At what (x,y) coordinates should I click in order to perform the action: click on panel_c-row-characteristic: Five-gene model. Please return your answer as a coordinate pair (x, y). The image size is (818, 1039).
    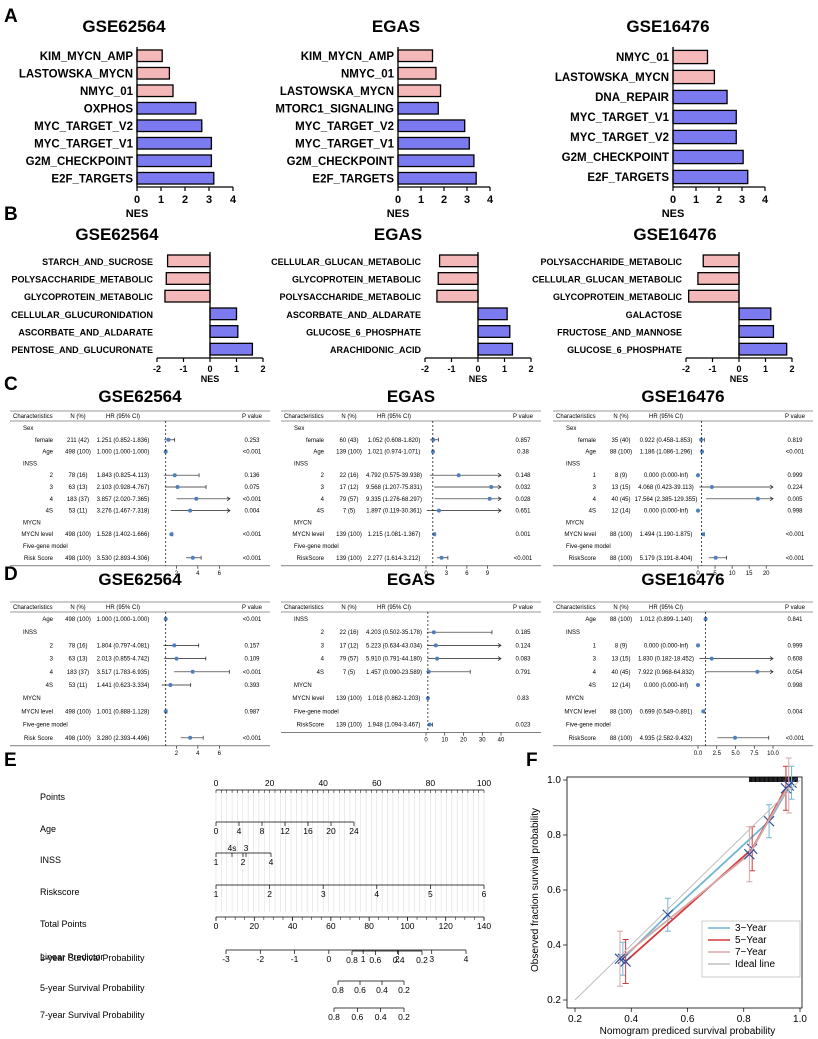
    Looking at the image, I should click on (316, 547).